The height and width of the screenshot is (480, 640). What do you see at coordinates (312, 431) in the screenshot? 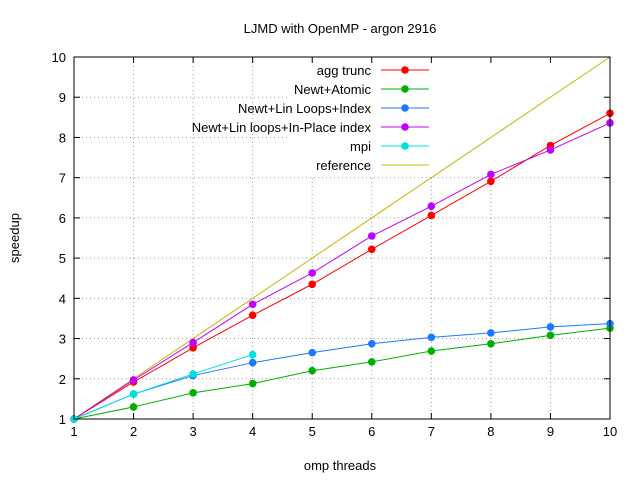
I see `x-tick-label: 5` at bounding box center [312, 431].